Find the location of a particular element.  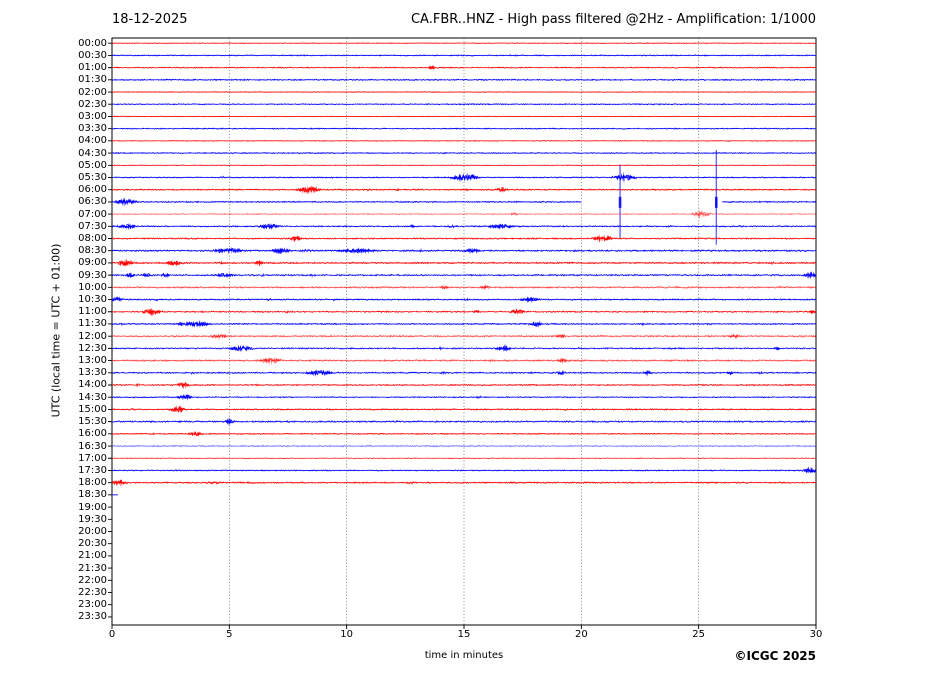

y-tick-label: 19:30 is located at coordinates (92, 519).